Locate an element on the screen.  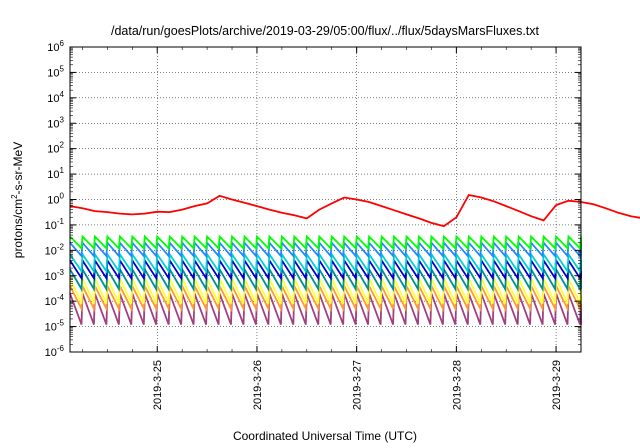
y-tick-exp: 5 is located at coordinates (62, 68).